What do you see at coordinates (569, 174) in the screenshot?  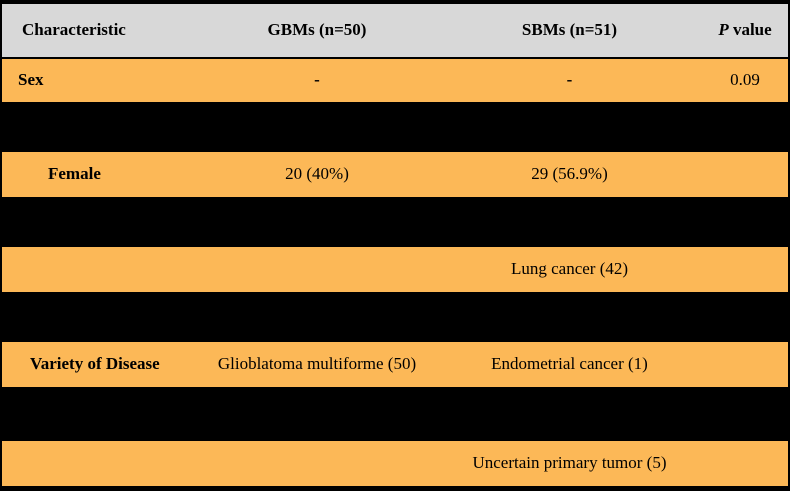 I see `cell-sbms: 29 (56.9%)` at bounding box center [569, 174].